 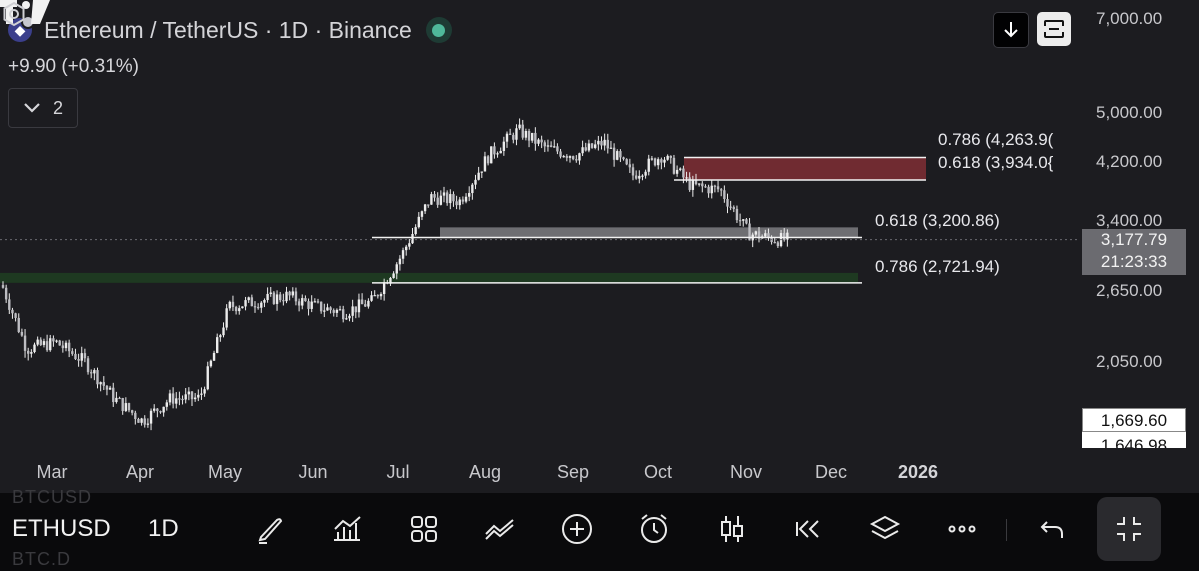 What do you see at coordinates (1011, 30) in the screenshot?
I see `download-button` at bounding box center [1011, 30].